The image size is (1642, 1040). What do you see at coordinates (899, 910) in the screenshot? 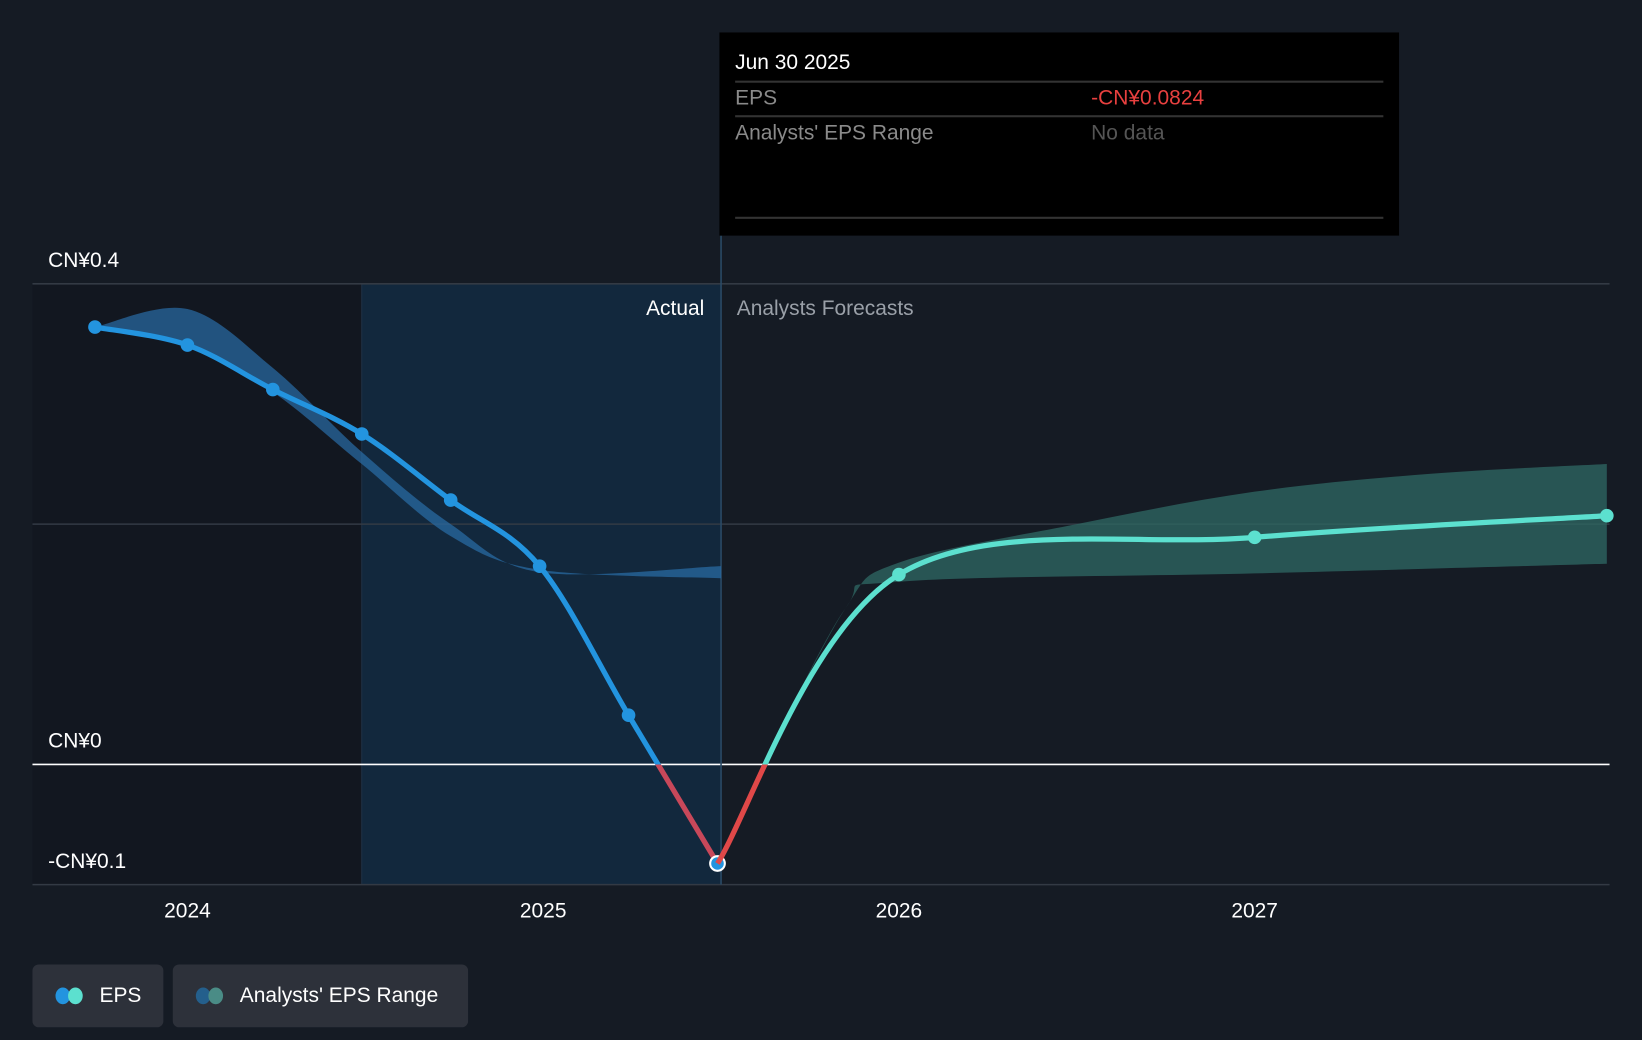
I see `x-tick-label: 2026` at bounding box center [899, 910].